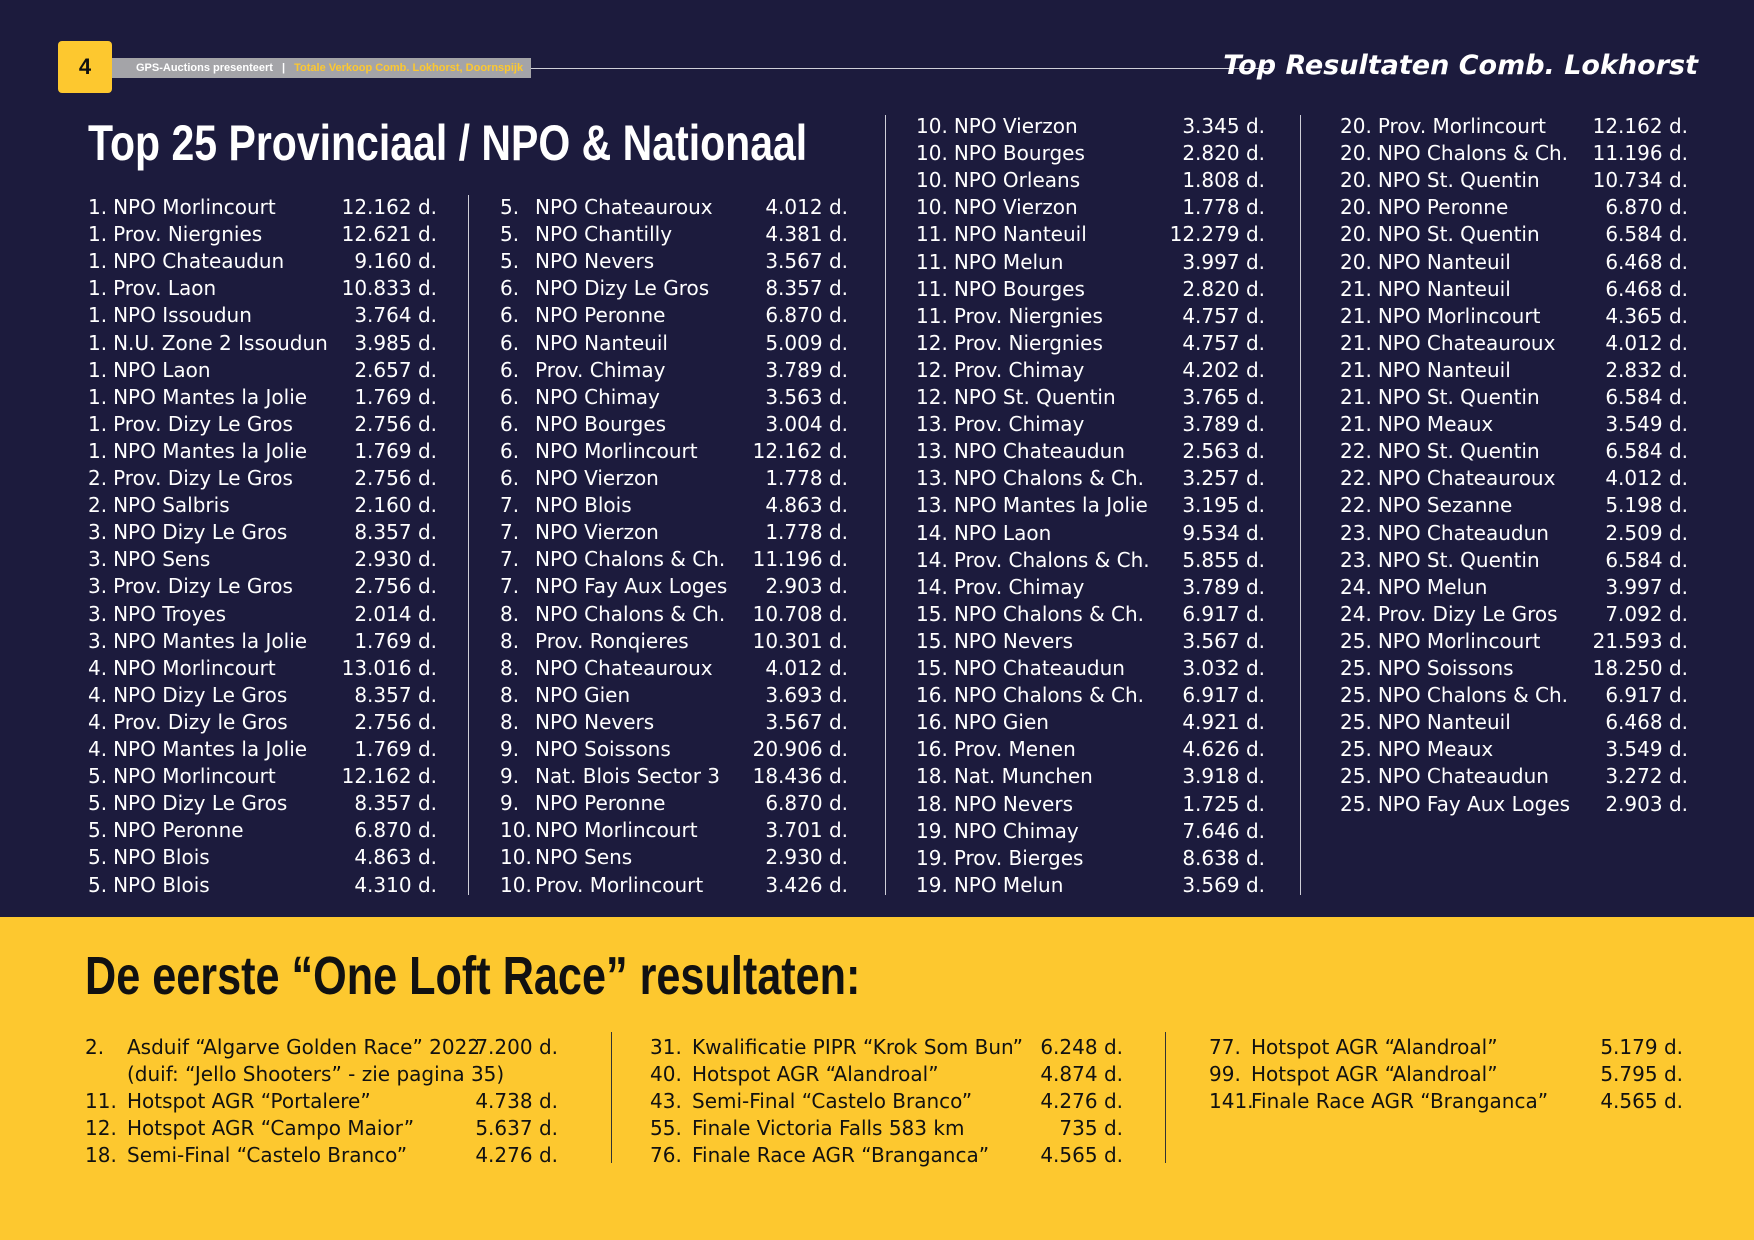 The width and height of the screenshot is (1754, 1240). I want to click on rank: 6., so click(510, 369).